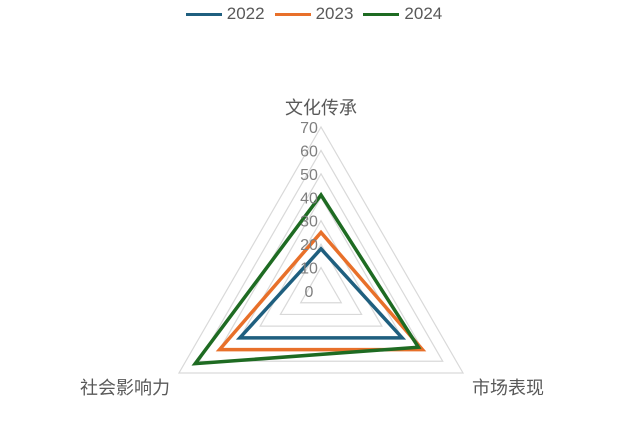  I want to click on tick-label: 50, so click(309, 175).